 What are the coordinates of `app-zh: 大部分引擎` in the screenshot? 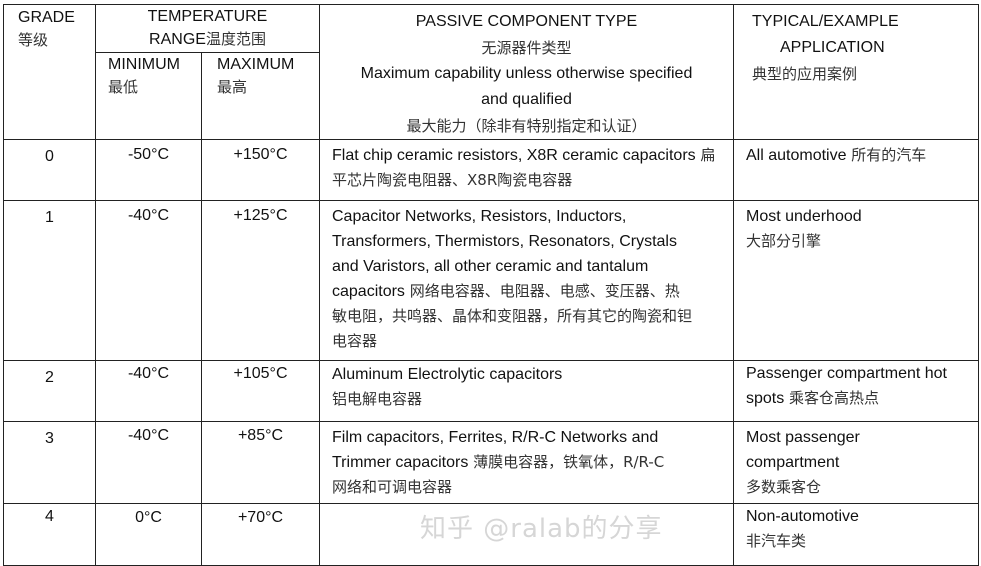 It's located at (784, 241).